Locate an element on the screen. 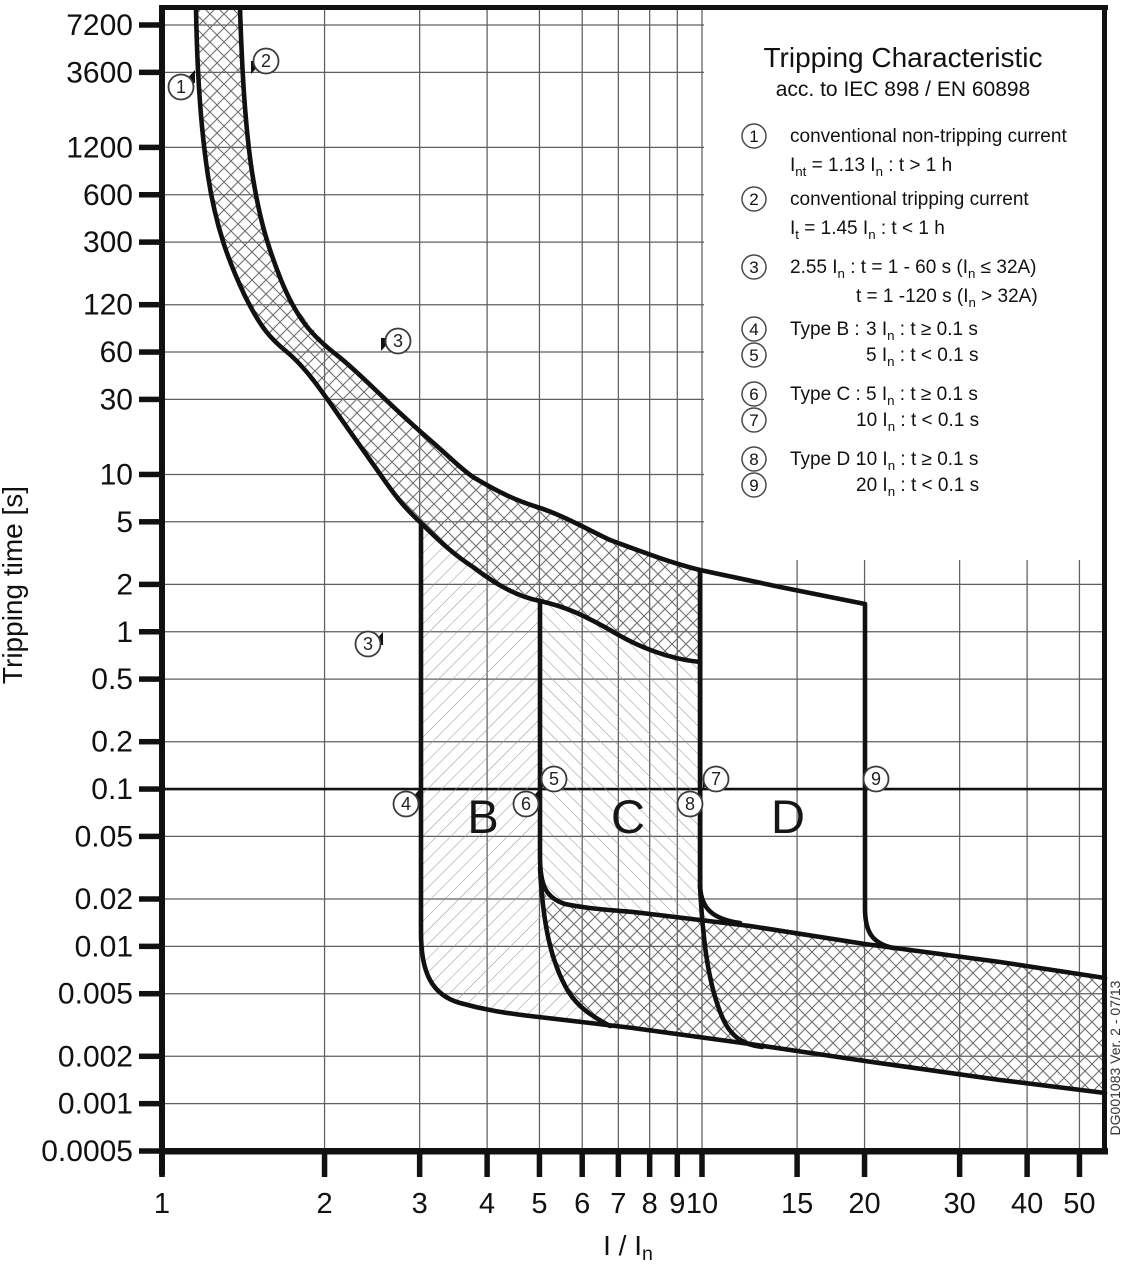 The width and height of the screenshot is (1130, 1280). region-label-b: B is located at coordinates (482, 816).